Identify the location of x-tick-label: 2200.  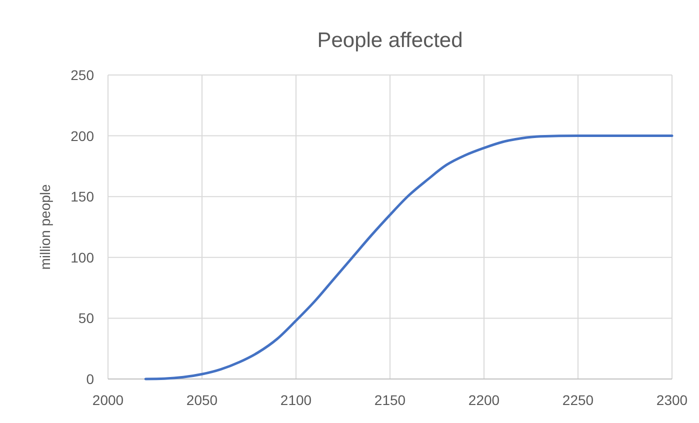
(484, 400).